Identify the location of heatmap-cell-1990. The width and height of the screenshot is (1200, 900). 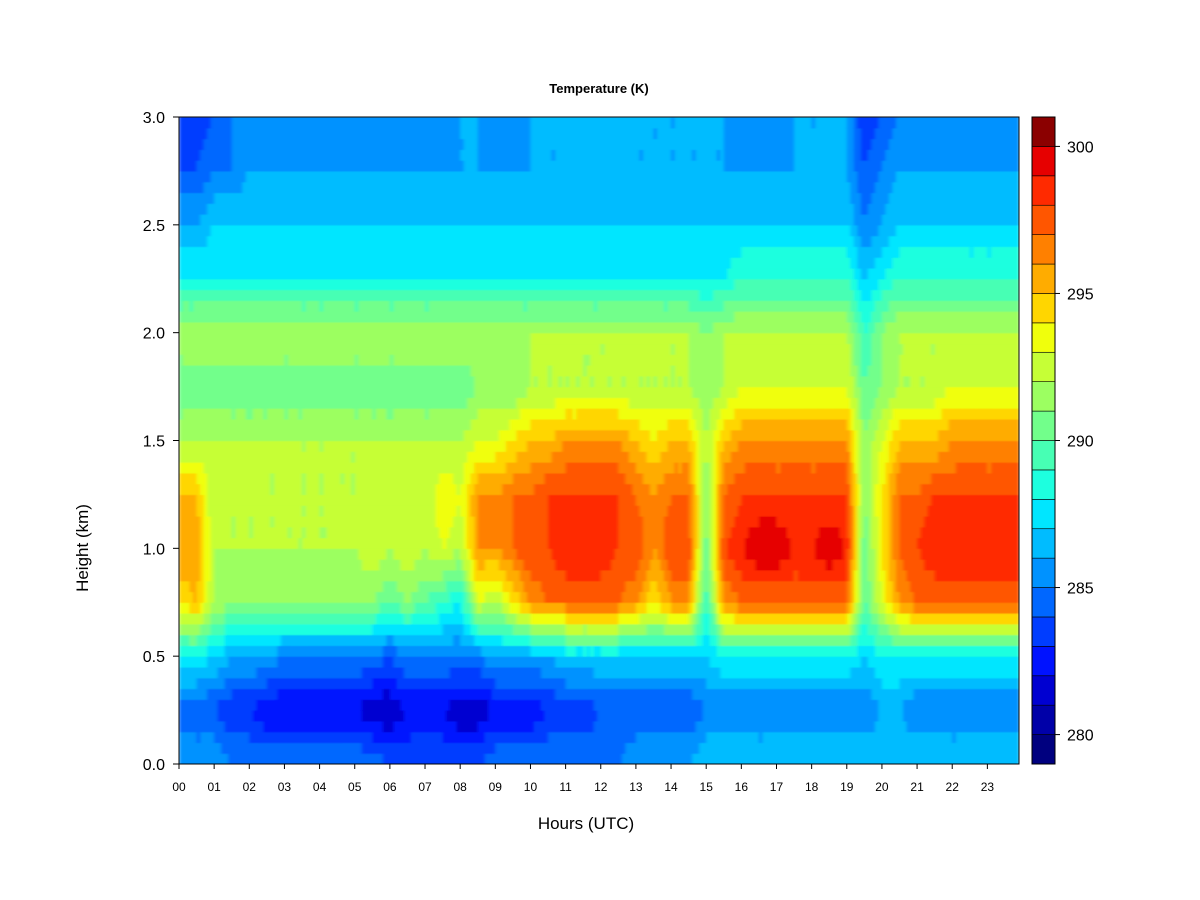
(293, 349).